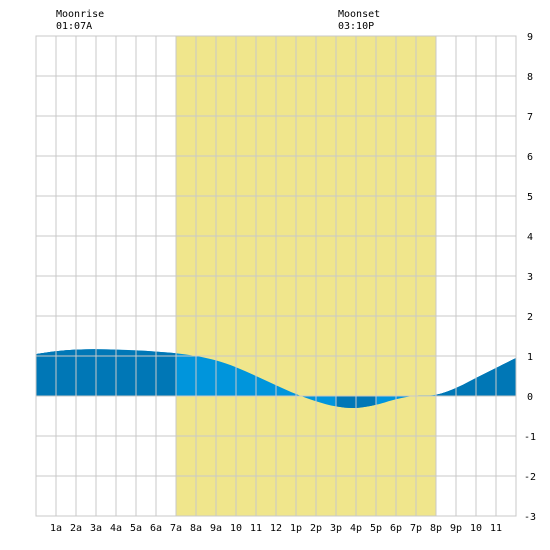 Image resolution: width=550 pixels, height=550 pixels. I want to click on x-tick-label: 12, so click(276, 528).